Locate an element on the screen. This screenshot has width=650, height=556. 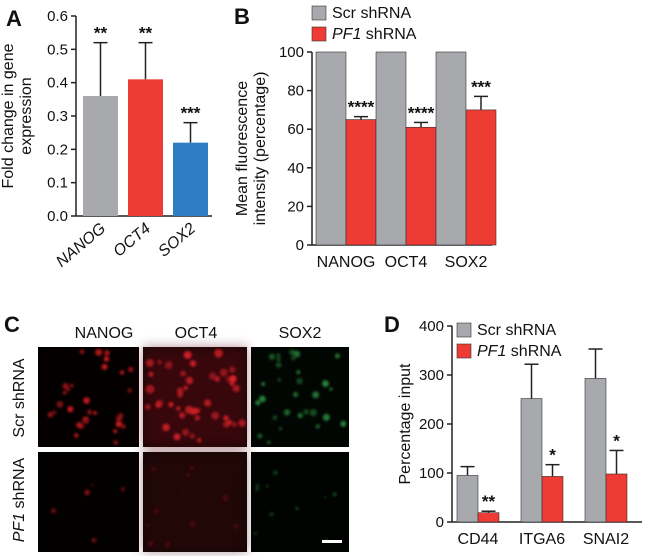
chart-d-ytick-label: 300 is located at coordinates (431, 375).